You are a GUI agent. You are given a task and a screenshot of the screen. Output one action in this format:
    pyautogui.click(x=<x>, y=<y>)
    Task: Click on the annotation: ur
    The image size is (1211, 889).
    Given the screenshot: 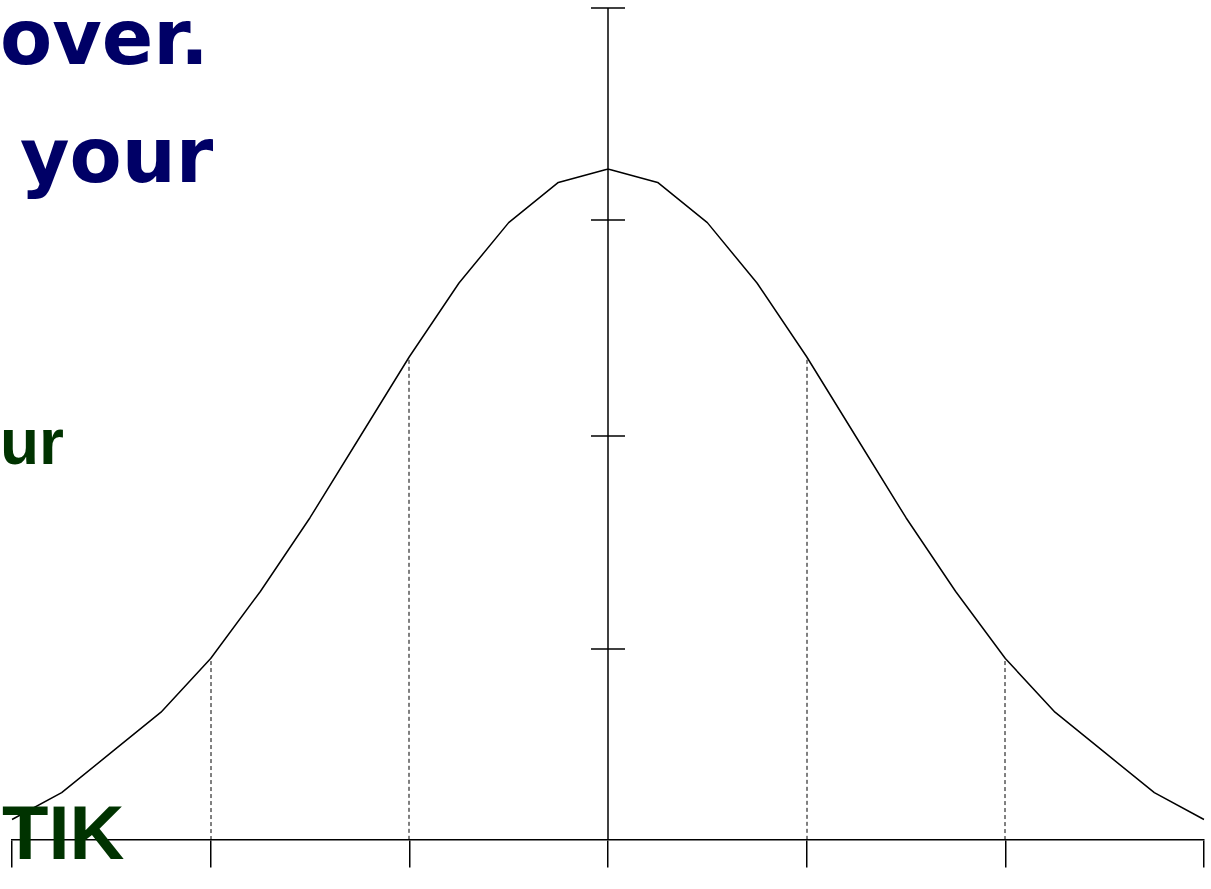 What is the action you would take?
    pyautogui.click(x=32, y=442)
    